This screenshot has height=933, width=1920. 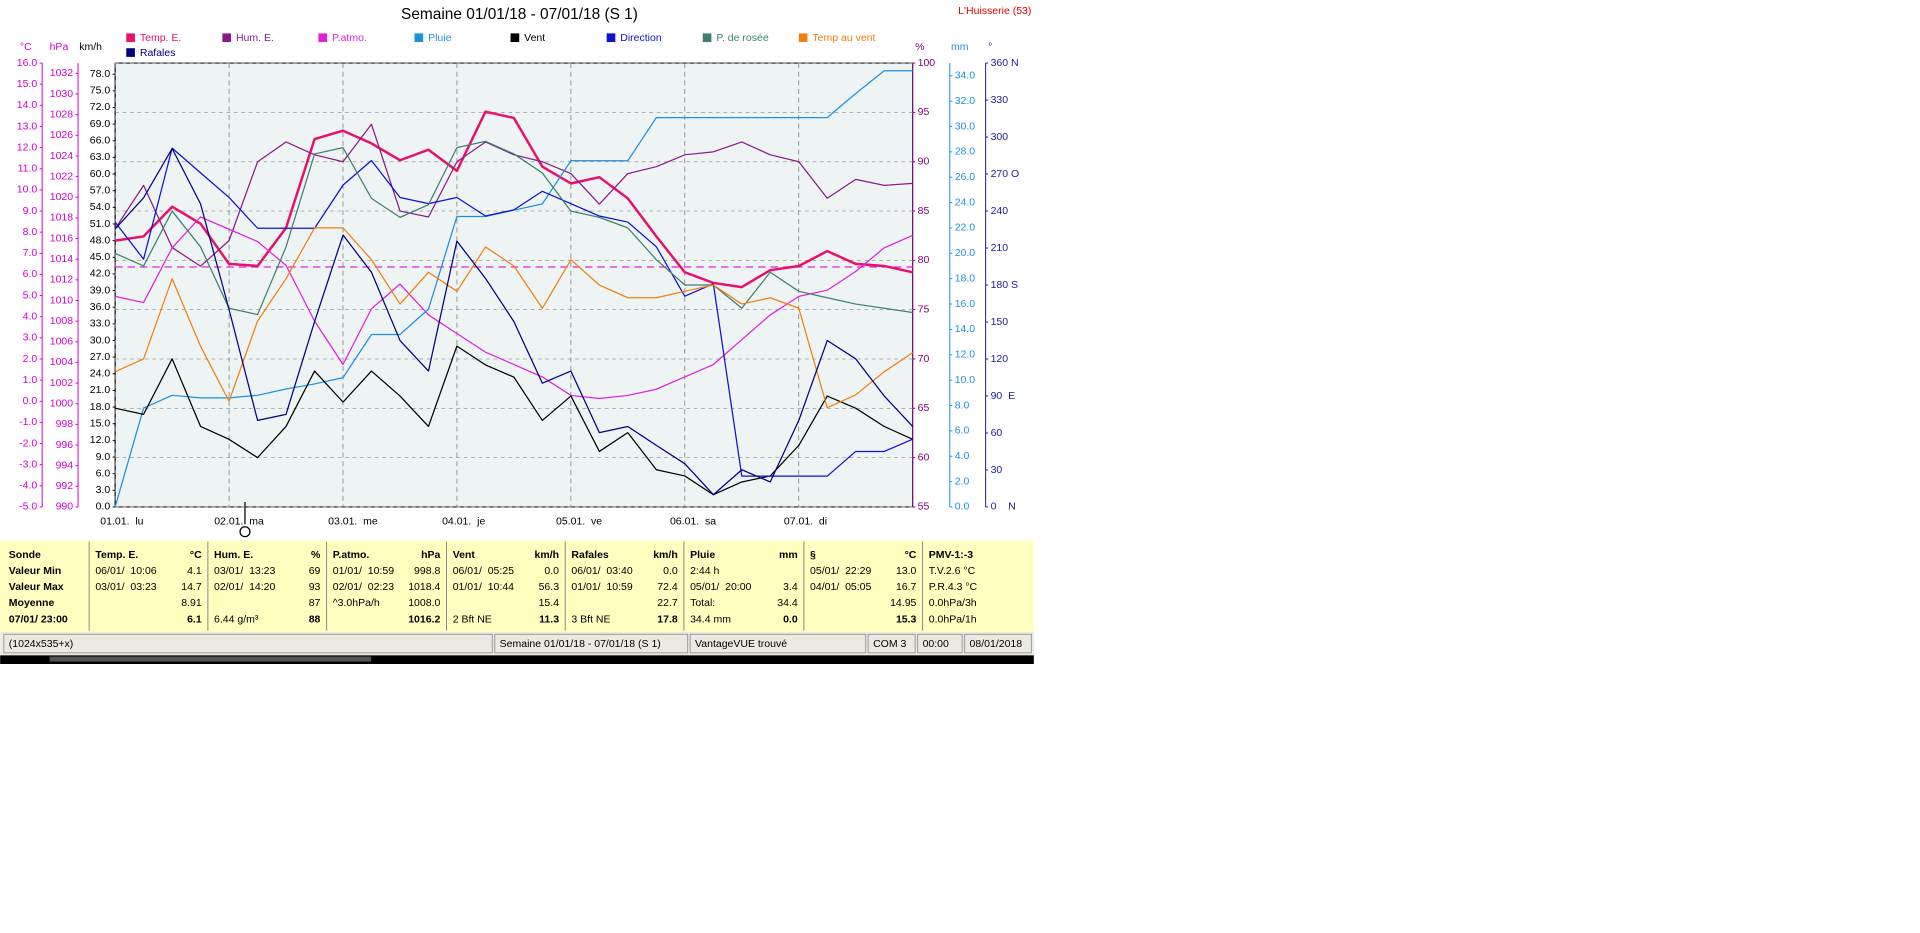 What do you see at coordinates (924, 260) in the screenshot?
I see `y-tick-label: 80` at bounding box center [924, 260].